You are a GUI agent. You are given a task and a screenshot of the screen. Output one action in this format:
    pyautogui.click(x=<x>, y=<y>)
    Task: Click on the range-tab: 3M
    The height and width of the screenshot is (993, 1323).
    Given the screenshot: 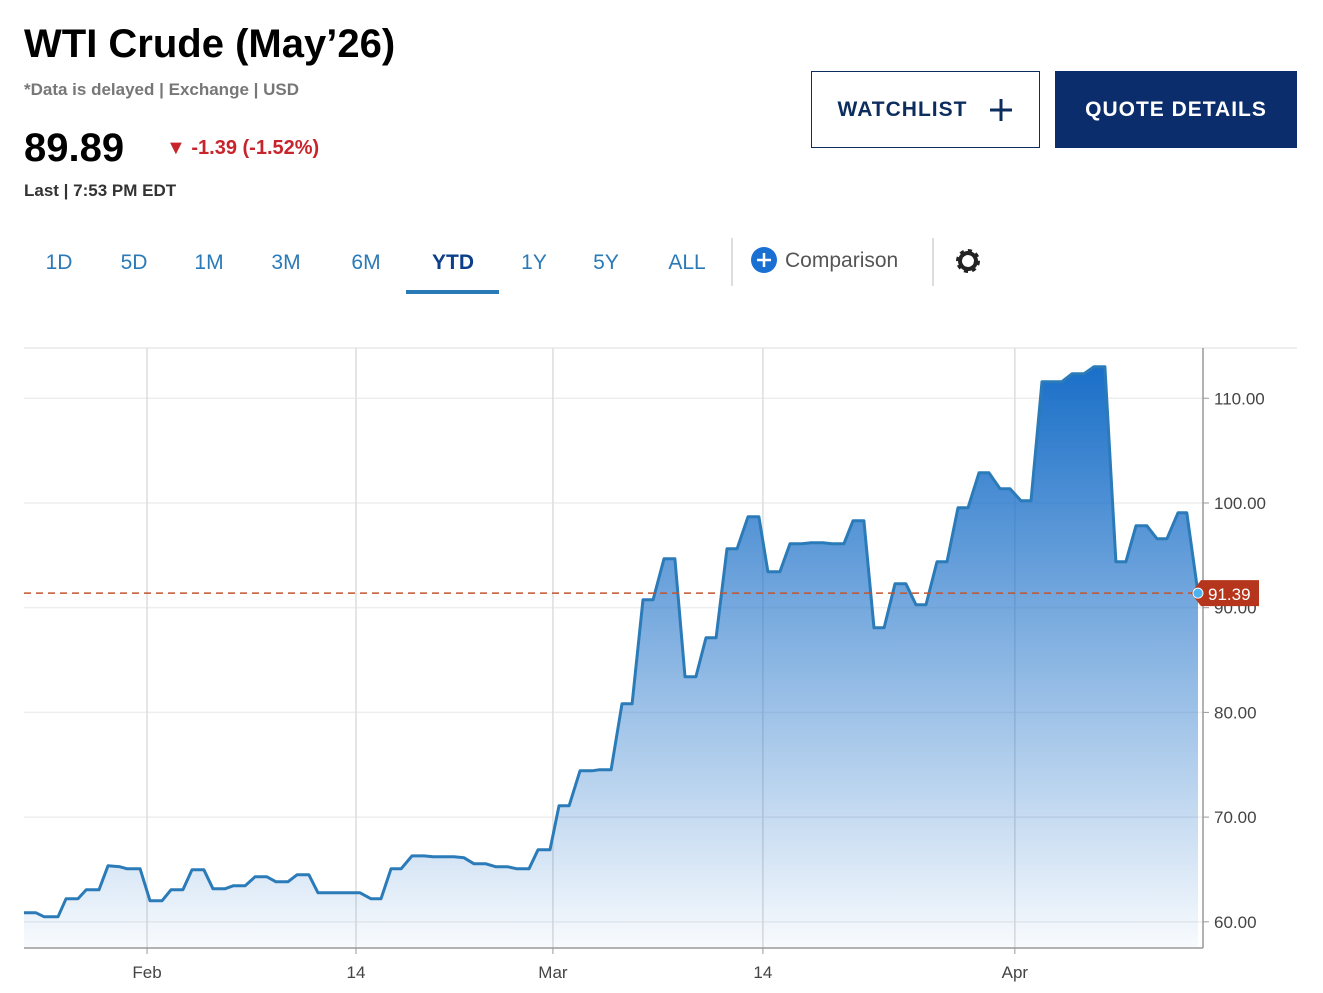 What is the action you would take?
    pyautogui.click(x=285, y=262)
    